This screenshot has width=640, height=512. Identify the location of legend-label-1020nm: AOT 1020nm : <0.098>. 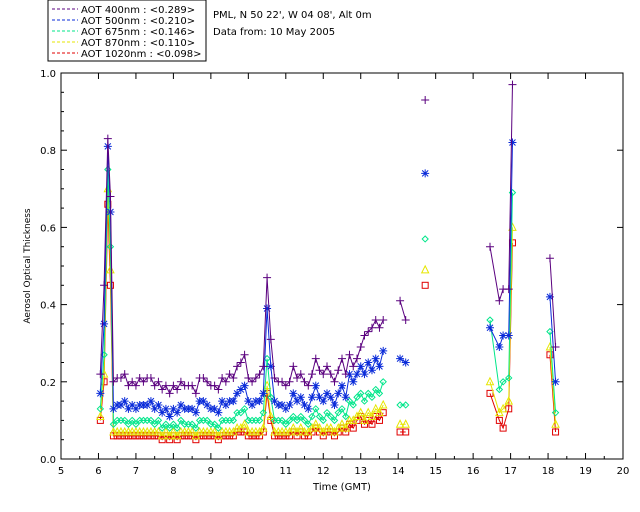
(141, 54).